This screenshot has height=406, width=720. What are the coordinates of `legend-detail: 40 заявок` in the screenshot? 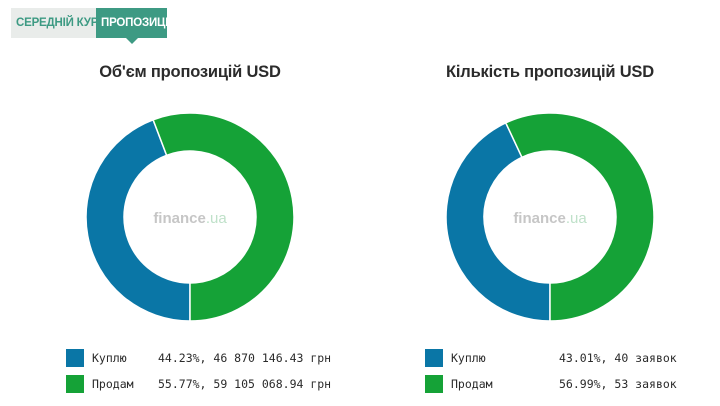 It's located at (645, 358).